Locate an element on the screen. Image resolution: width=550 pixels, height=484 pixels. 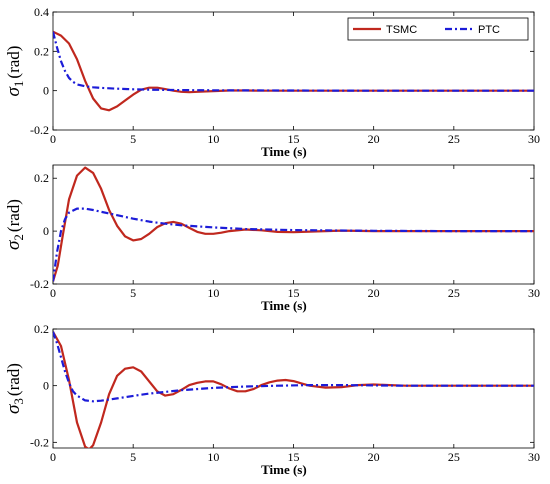
y-axis-label: σ3 (rad) is located at coordinates (14, 388).